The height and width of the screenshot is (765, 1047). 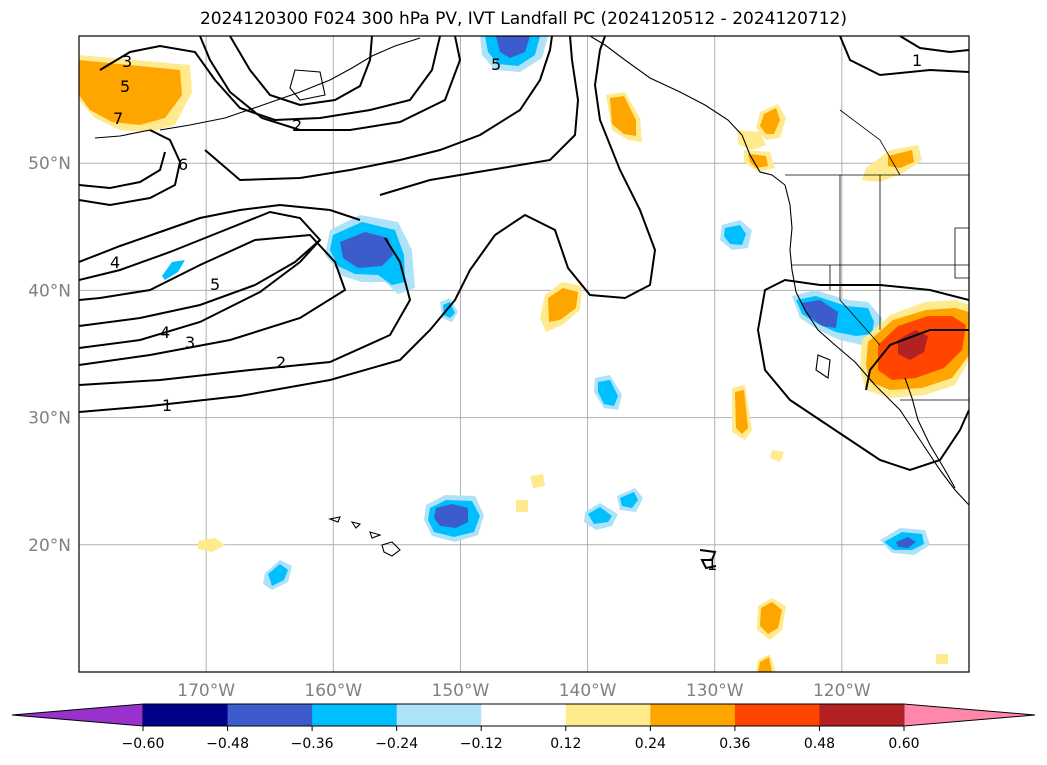 I want to click on lon-tick-label: 120°W, so click(x=842, y=691).